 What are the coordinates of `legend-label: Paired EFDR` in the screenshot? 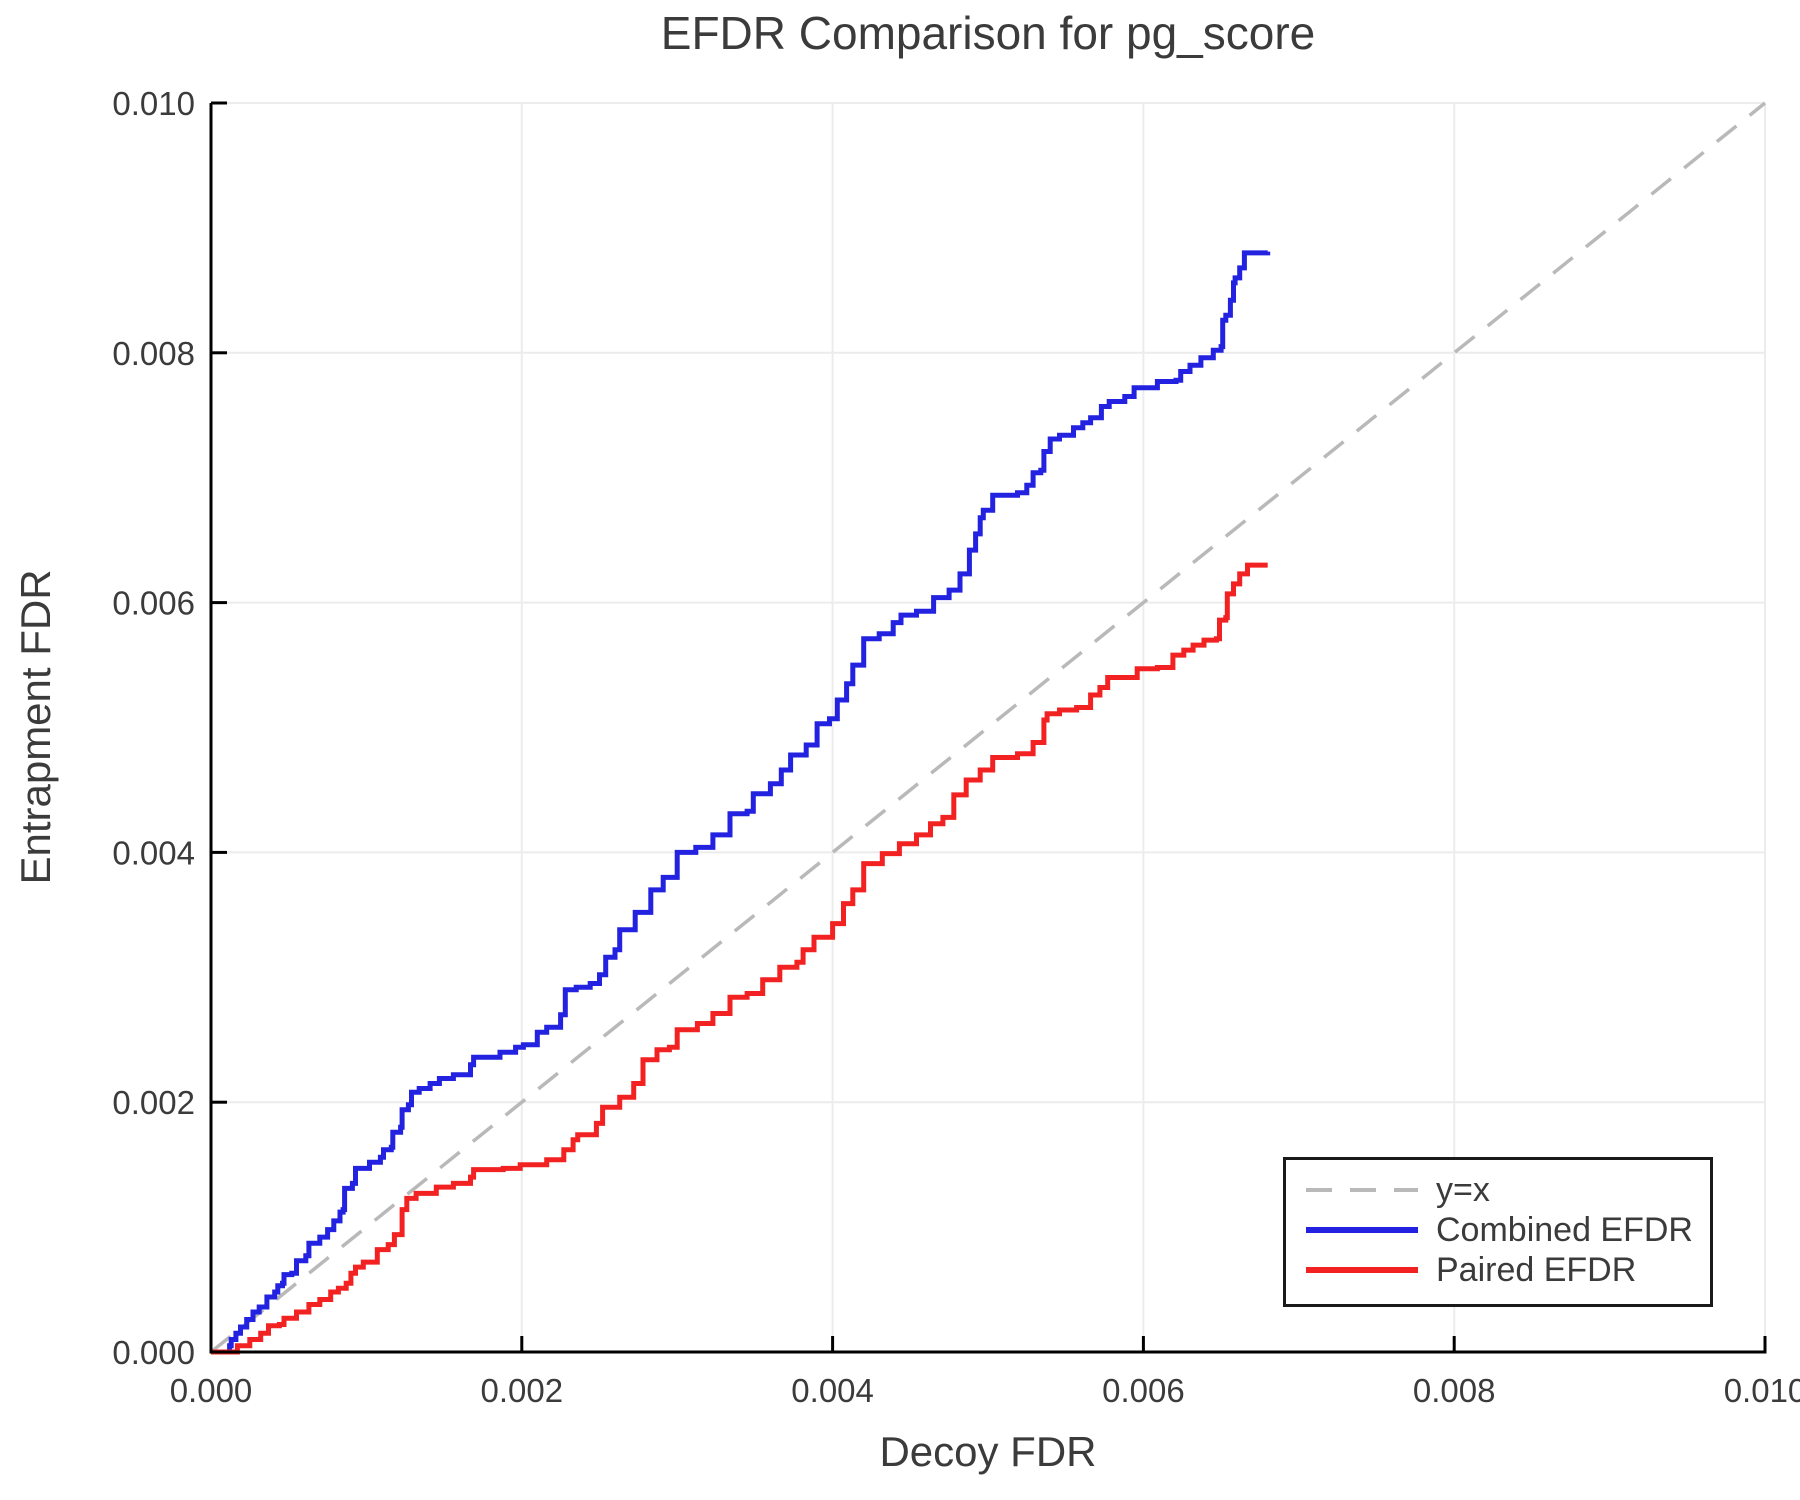 It's located at (1536, 1270).